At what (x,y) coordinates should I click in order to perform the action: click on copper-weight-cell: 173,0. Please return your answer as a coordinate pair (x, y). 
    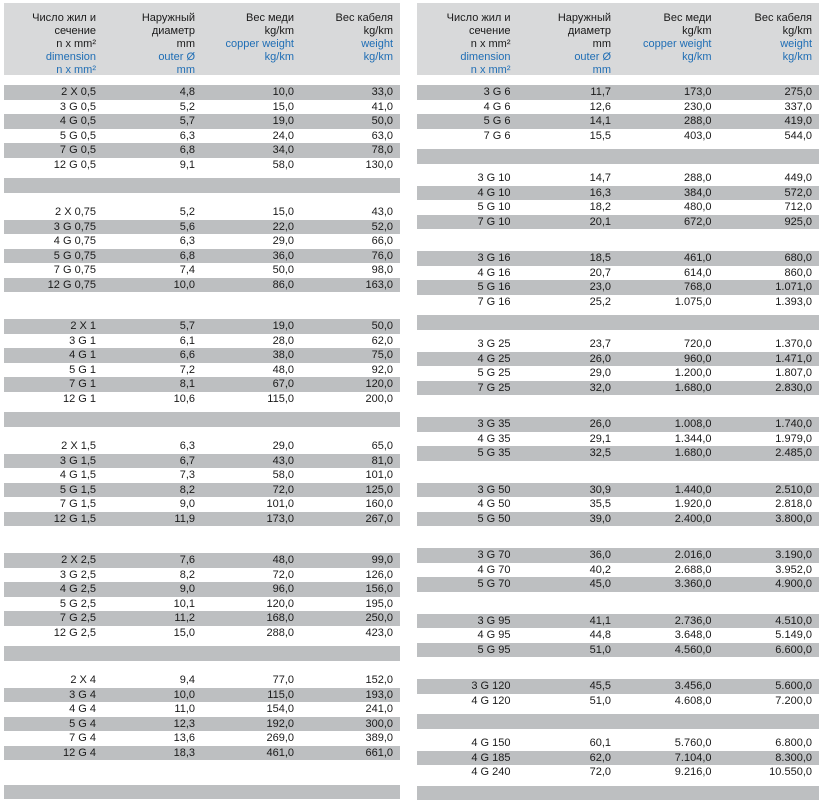
    Looking at the image, I should click on (251, 519).